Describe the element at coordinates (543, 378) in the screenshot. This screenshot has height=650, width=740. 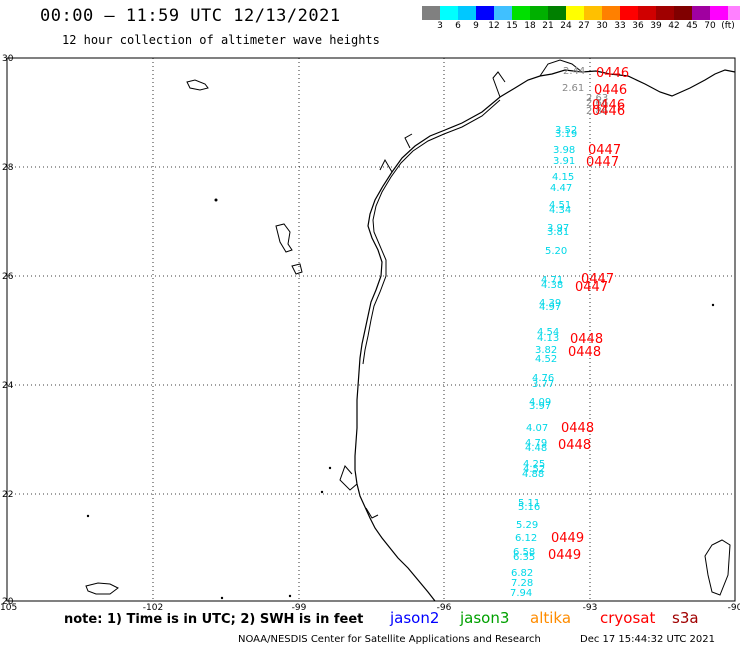
I see `wave-height-label: 4.76` at that location.